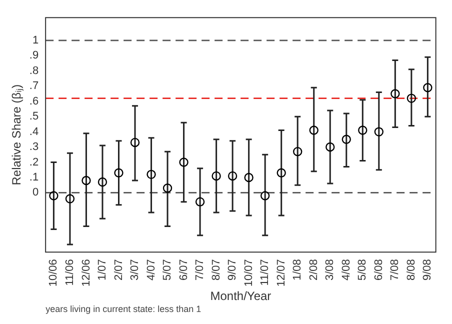 This screenshot has width=452, height=324. Describe the element at coordinates (378, 269) in the screenshot. I see `x-tick-label: 6/08` at that location.